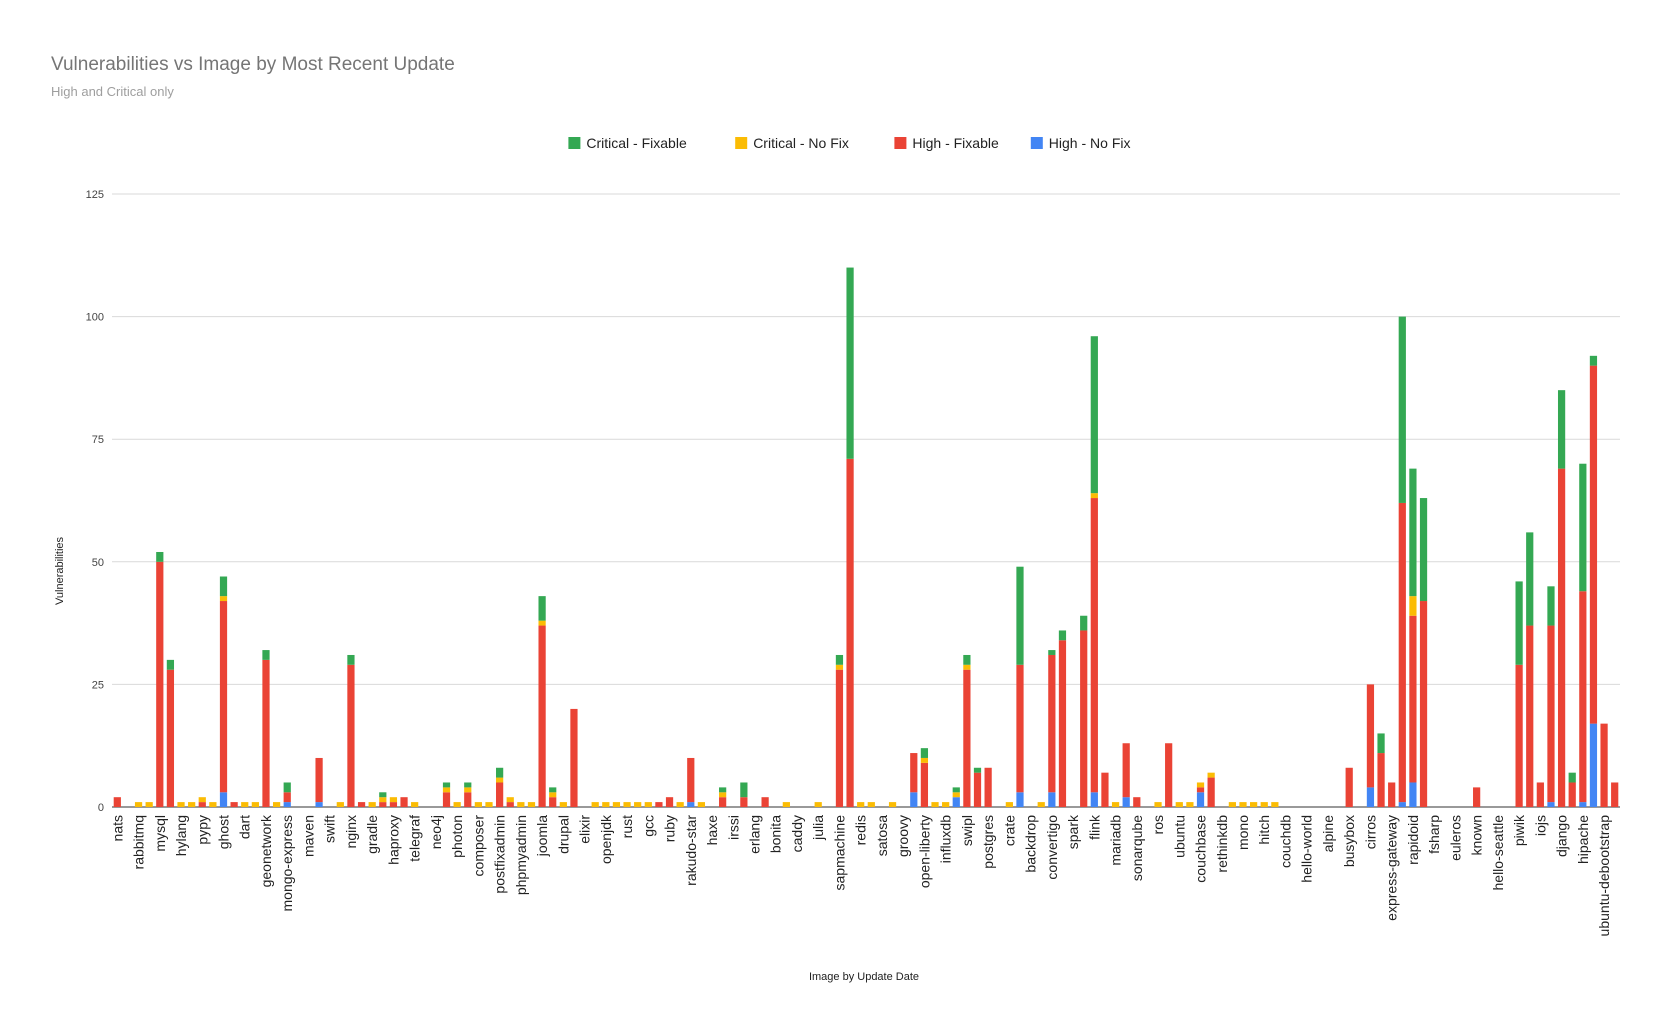  What do you see at coordinates (1201, 849) in the screenshot?
I see `x-category-label: couchbase` at bounding box center [1201, 849].